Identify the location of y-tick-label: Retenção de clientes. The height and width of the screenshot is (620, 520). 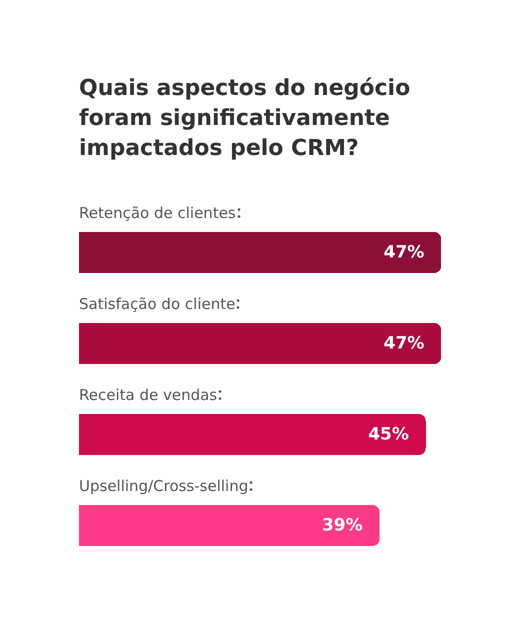
(158, 212).